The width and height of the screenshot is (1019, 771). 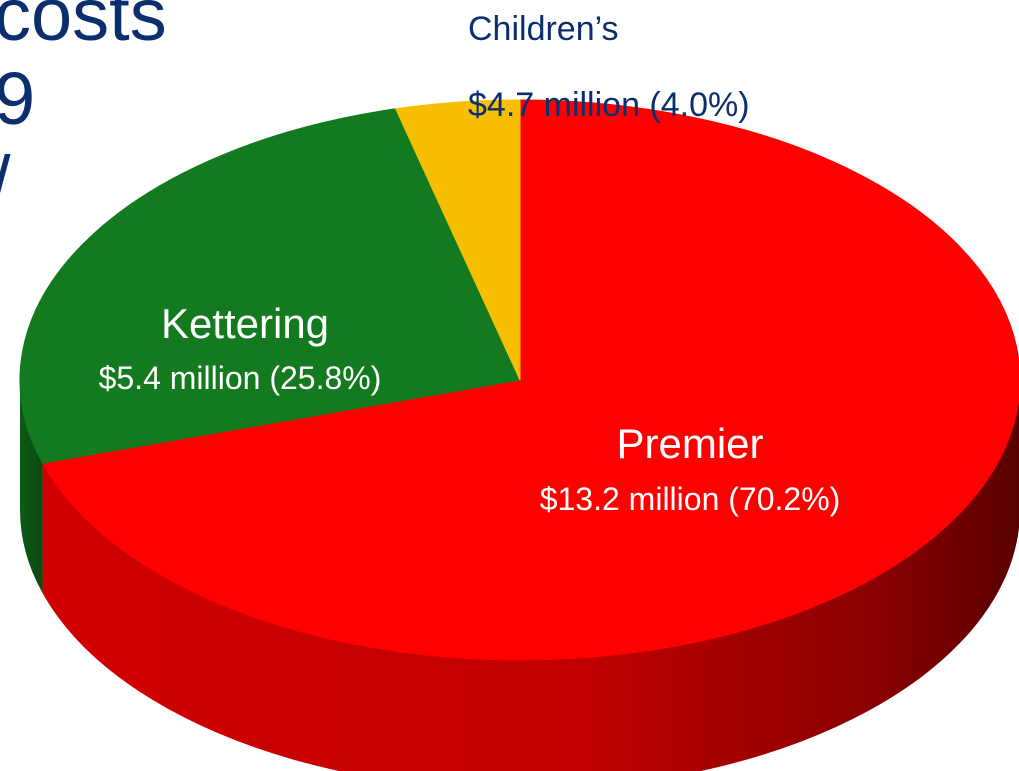 What do you see at coordinates (245, 323) in the screenshot?
I see `slice-label-kettering-name: Kettering` at bounding box center [245, 323].